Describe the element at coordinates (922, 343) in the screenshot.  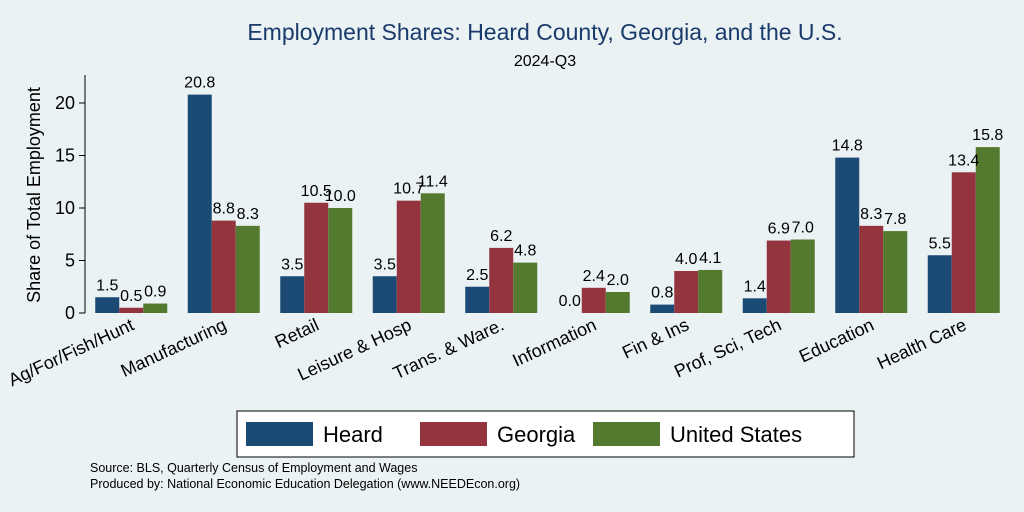
I see `category-label: Health Care` at that location.